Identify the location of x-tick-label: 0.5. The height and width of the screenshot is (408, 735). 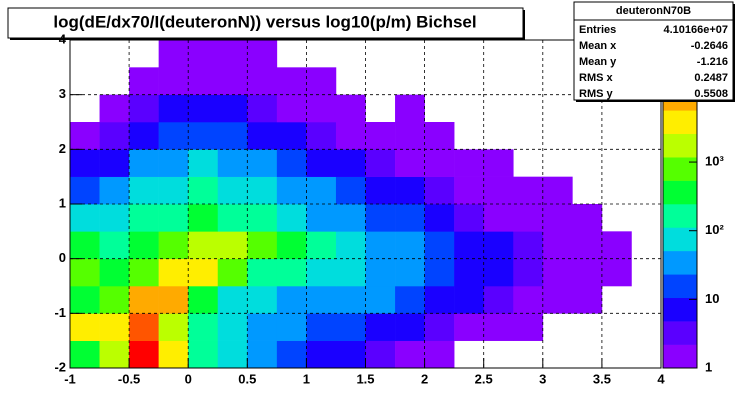
(247, 378).